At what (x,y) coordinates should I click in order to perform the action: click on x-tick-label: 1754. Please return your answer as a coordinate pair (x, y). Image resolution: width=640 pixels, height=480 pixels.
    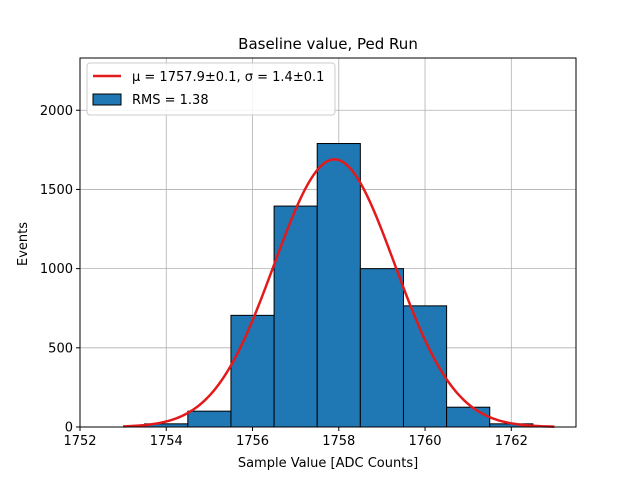
    Looking at the image, I should click on (166, 441).